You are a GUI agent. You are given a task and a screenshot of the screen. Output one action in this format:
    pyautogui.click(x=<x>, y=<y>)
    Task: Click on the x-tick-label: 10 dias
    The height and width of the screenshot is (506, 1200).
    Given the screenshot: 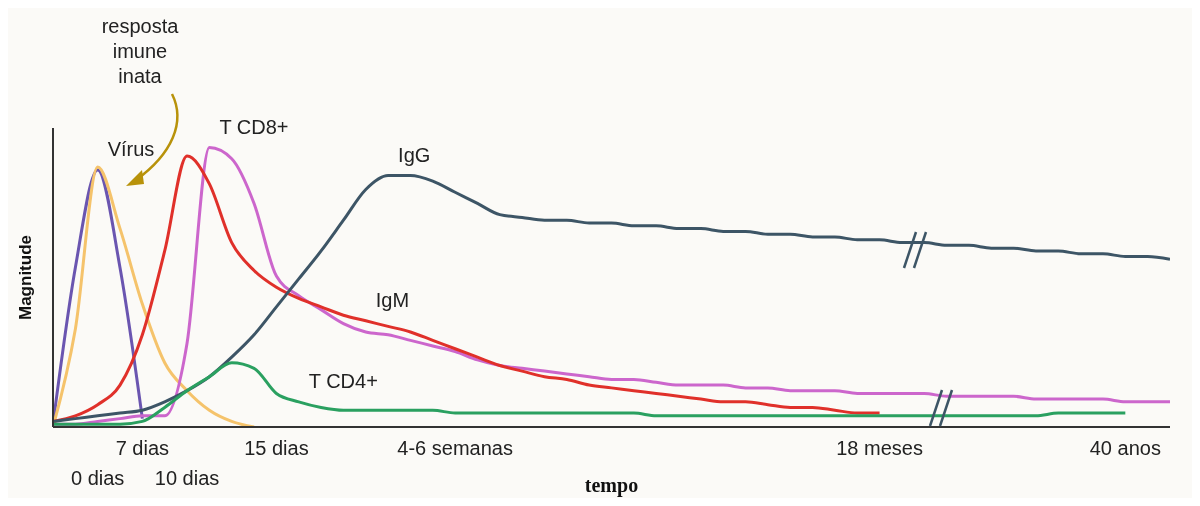 What is the action you would take?
    pyautogui.click(x=187, y=478)
    